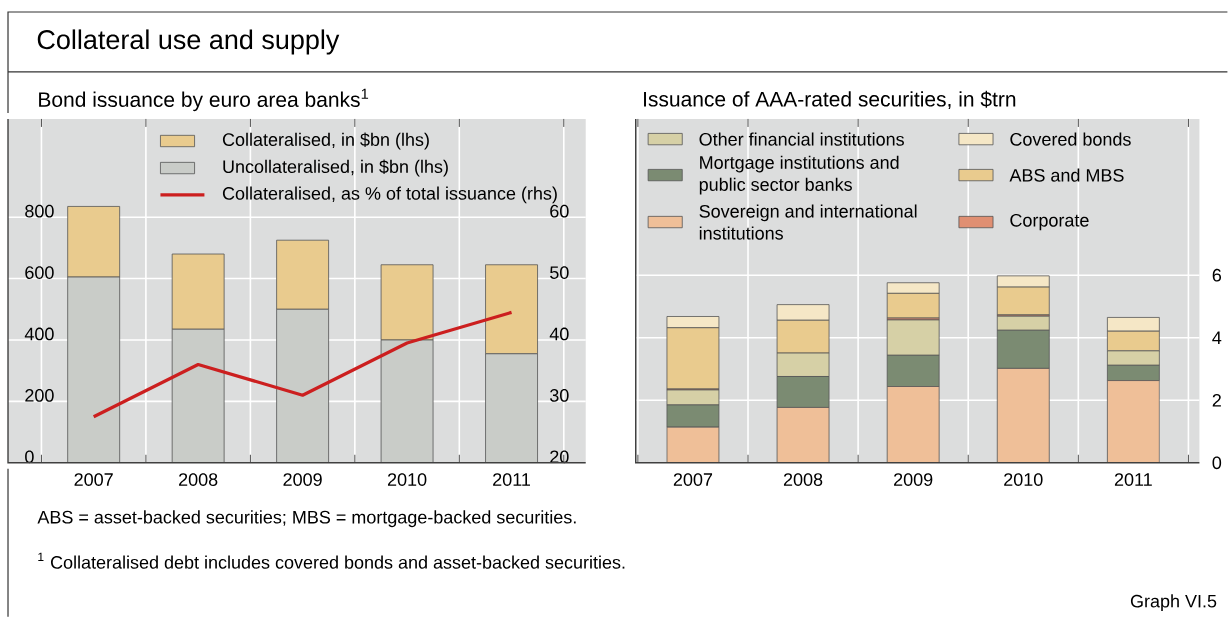 This screenshot has height=617, width=1228. What do you see at coordinates (188, 42) in the screenshot?
I see `chart-title: Collateral use and supply` at bounding box center [188, 42].